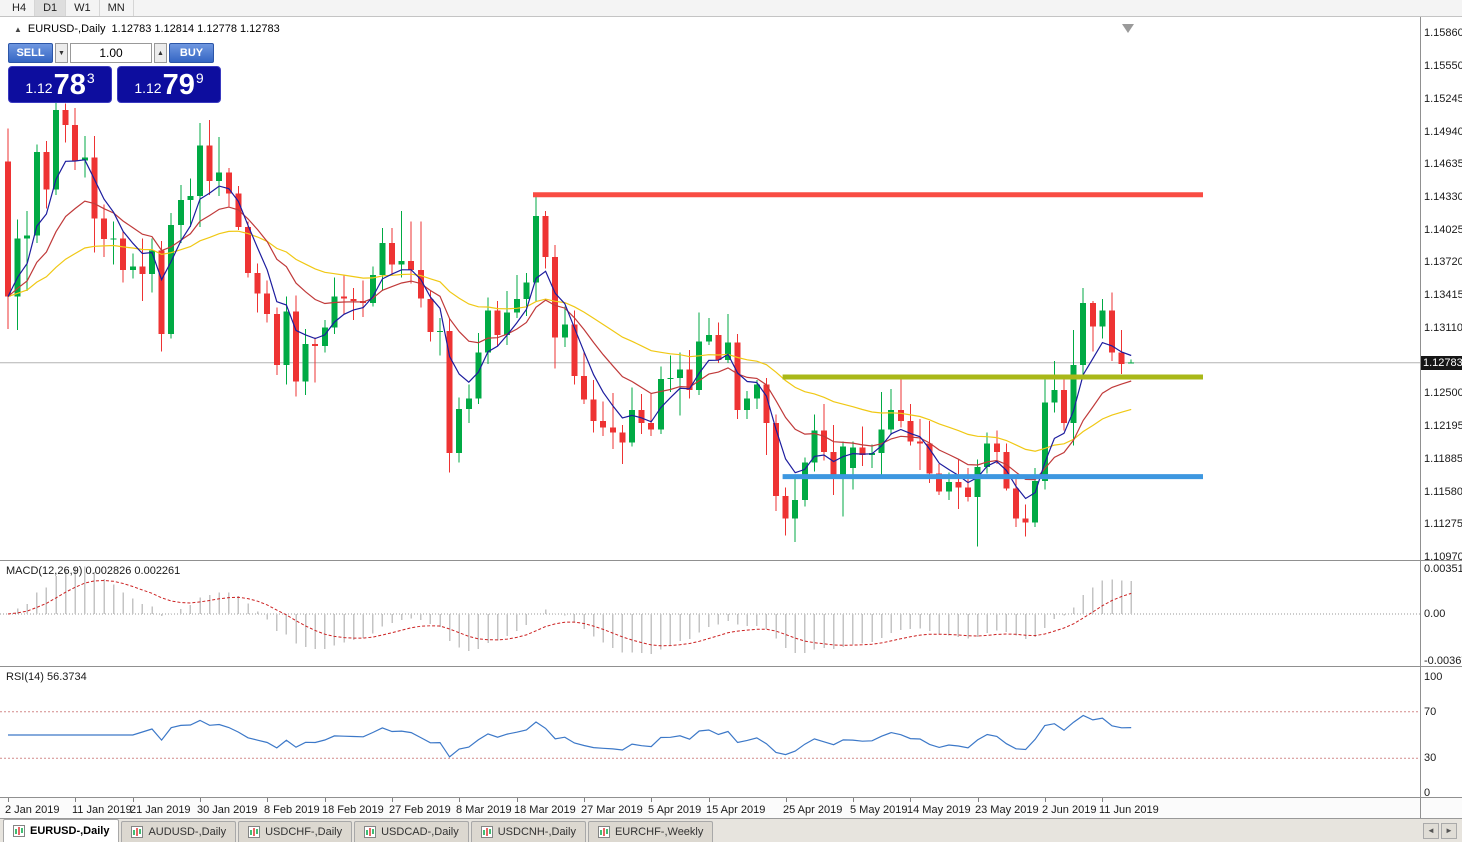  Describe the element at coordinates (61, 830) in the screenshot. I see `chart-tab-eurusd-daily: EURUSD-,Daily` at that location.